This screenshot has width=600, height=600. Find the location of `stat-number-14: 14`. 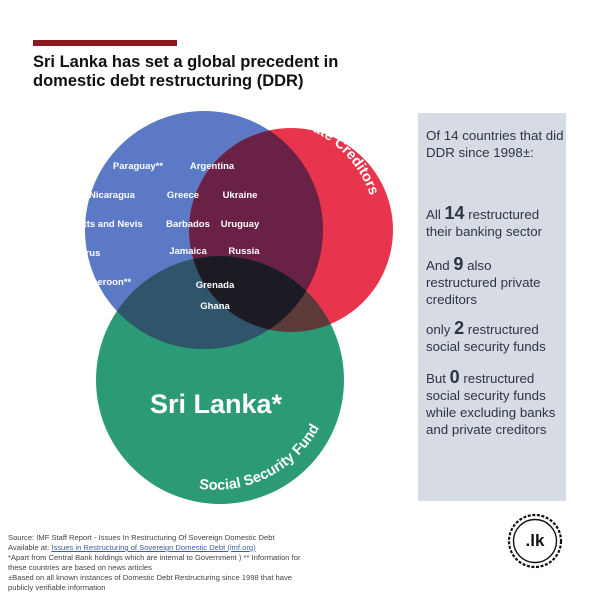

stat-number-14: 14 is located at coordinates (454, 213).